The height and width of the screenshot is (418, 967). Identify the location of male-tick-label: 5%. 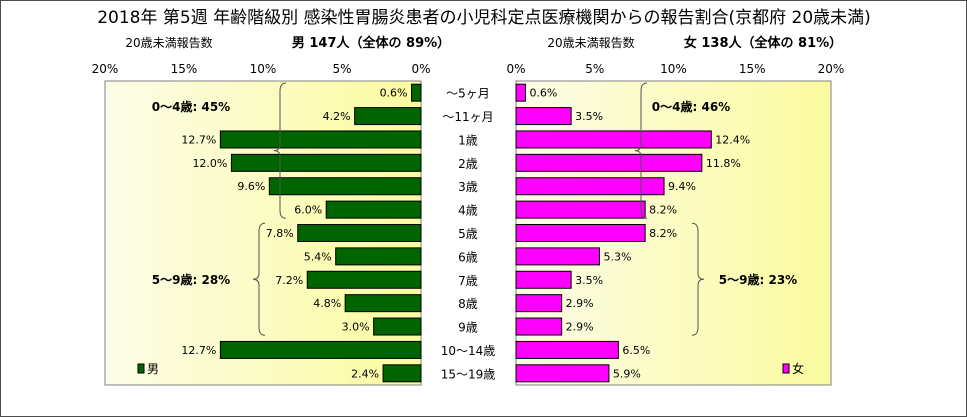
(341, 69).